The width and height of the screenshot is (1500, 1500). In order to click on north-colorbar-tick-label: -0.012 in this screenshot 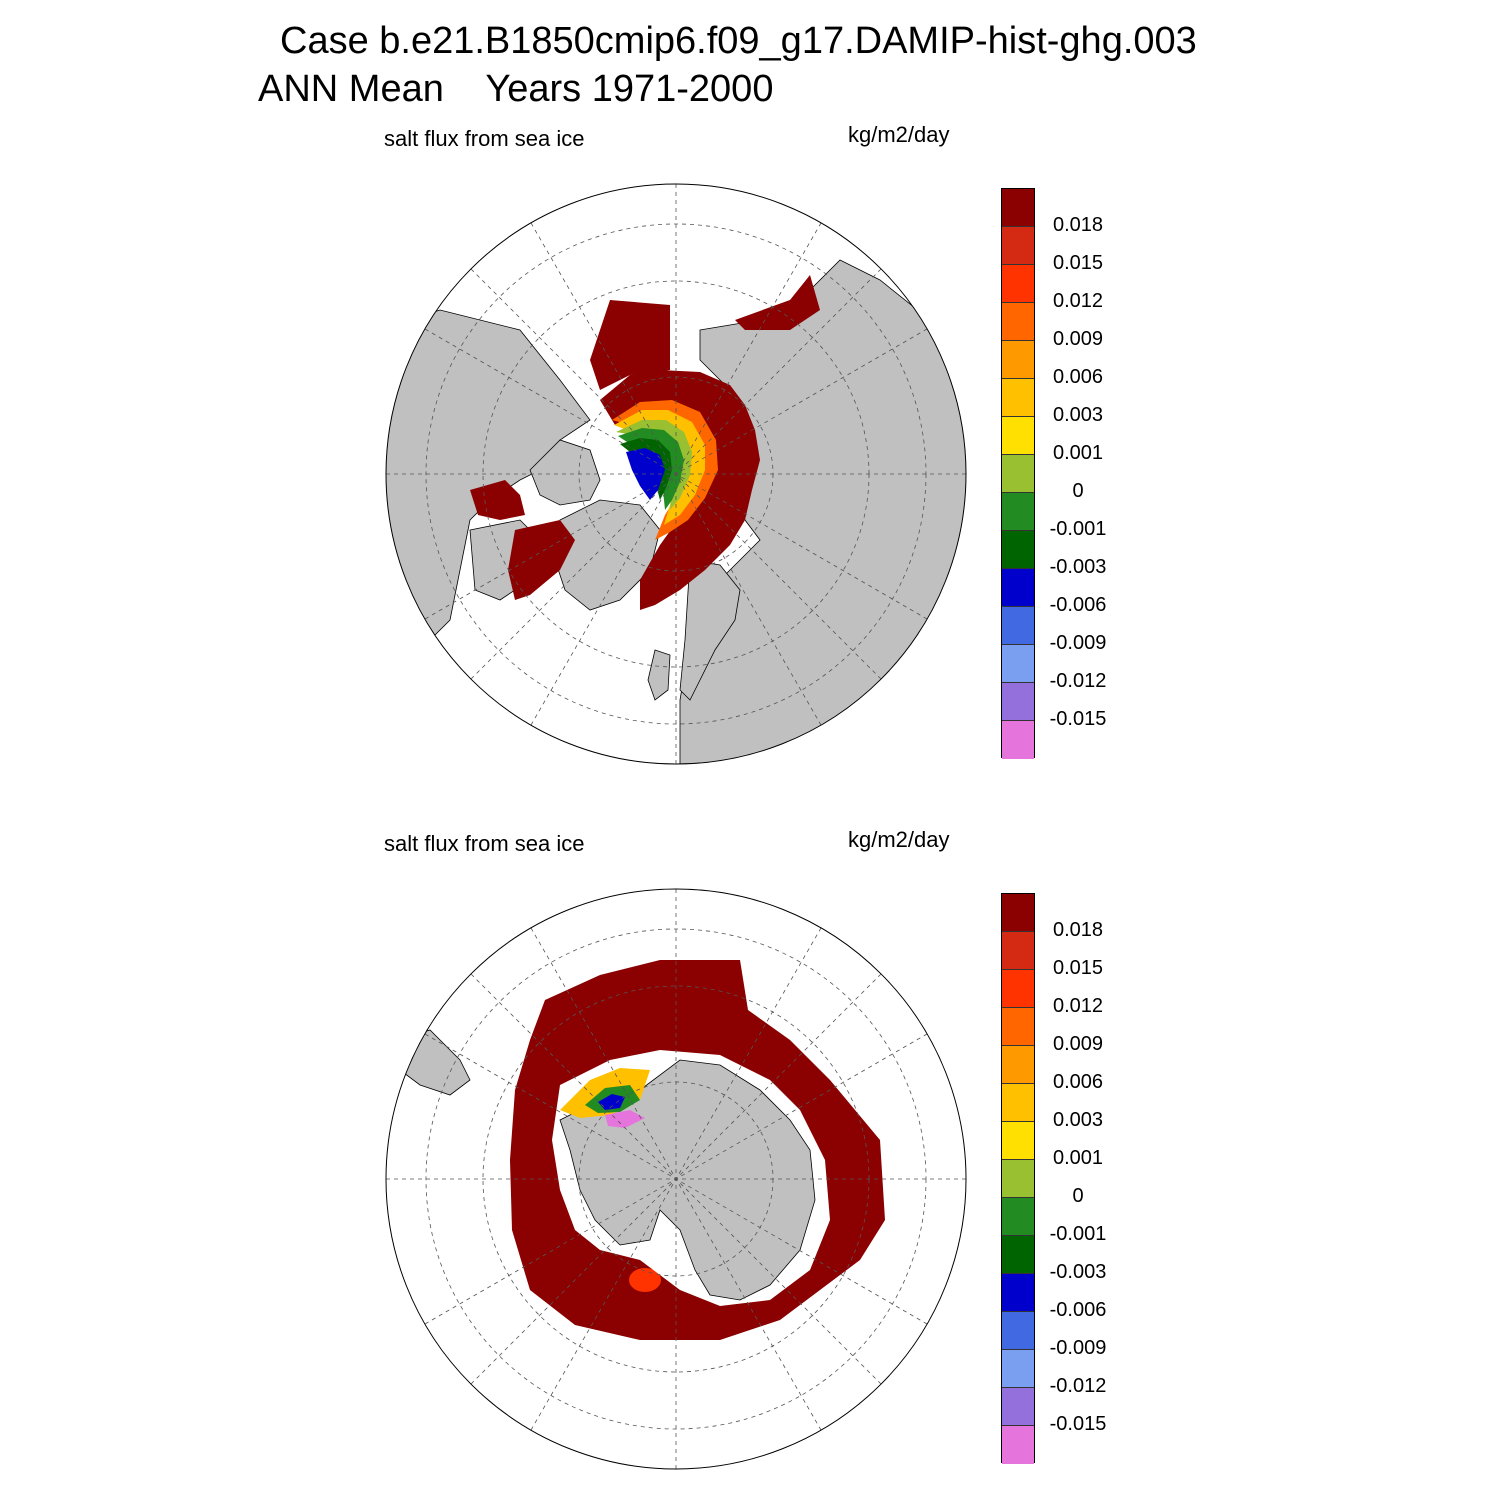, I will do `click(1078, 681)`.